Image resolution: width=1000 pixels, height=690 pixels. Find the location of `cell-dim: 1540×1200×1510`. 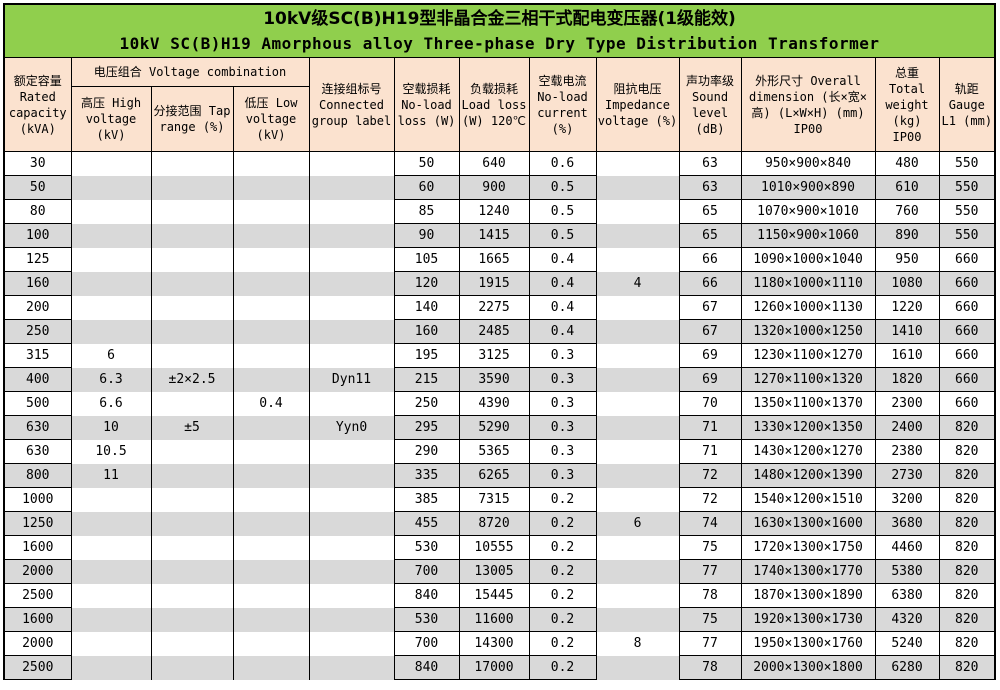

cell-dim: 1540×1200×1510 is located at coordinates (808, 499).